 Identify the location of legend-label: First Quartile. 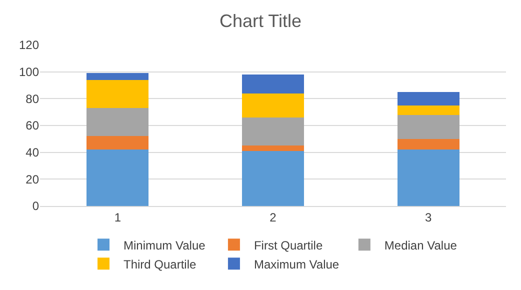
(288, 245).